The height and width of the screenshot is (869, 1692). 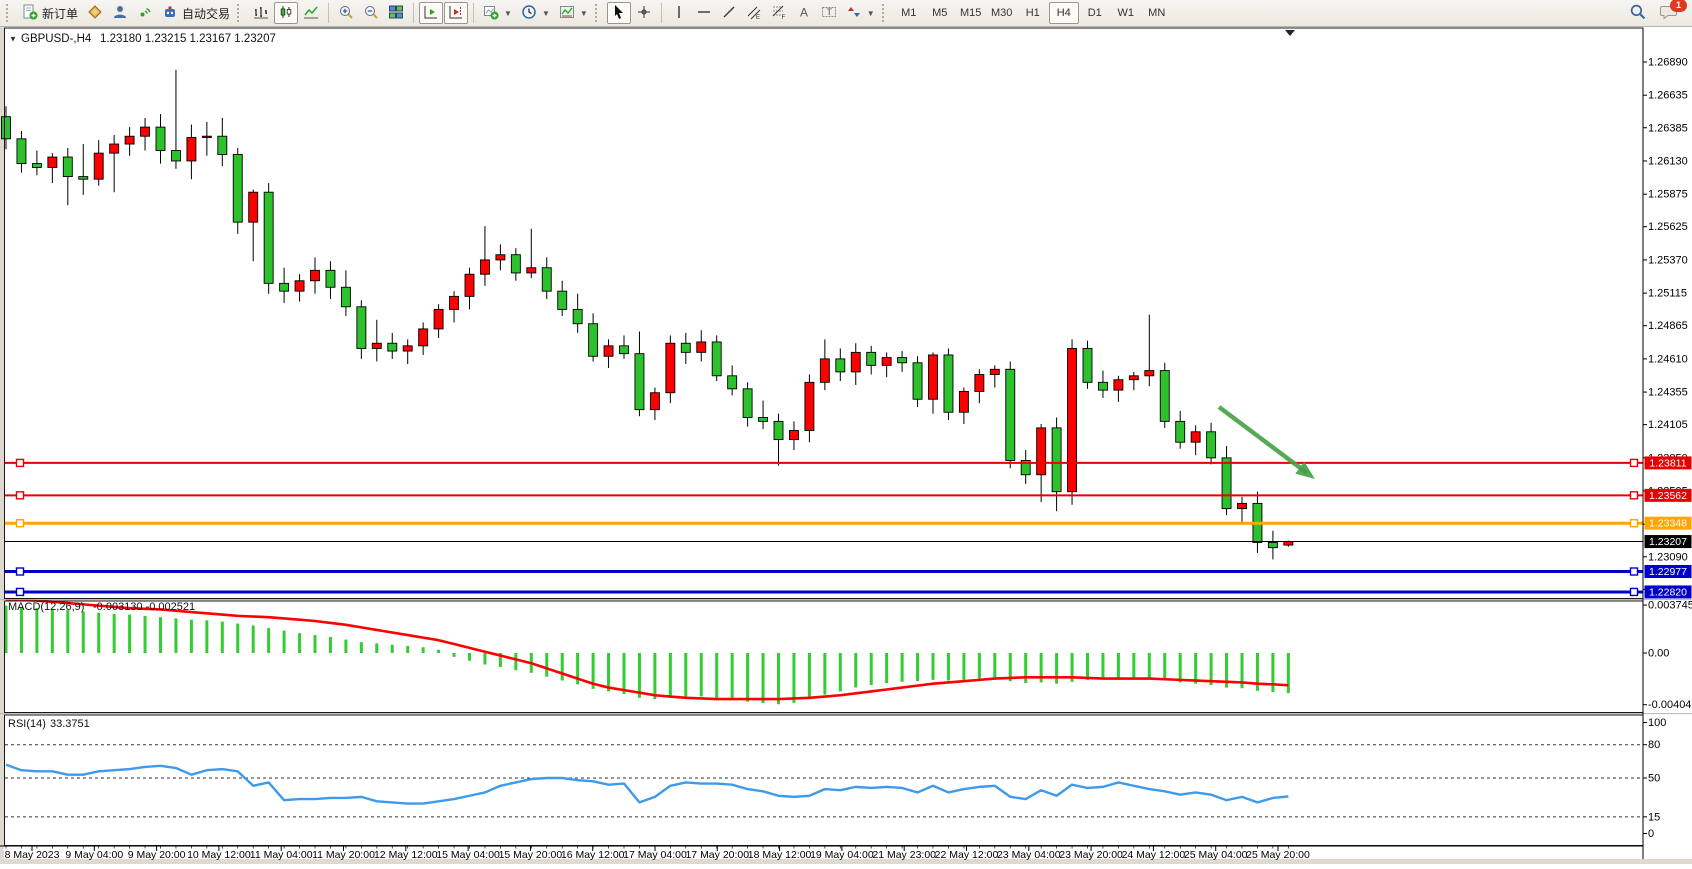 What do you see at coordinates (27, 724) in the screenshot?
I see `rsi-indicator-label: RSI(14)` at bounding box center [27, 724].